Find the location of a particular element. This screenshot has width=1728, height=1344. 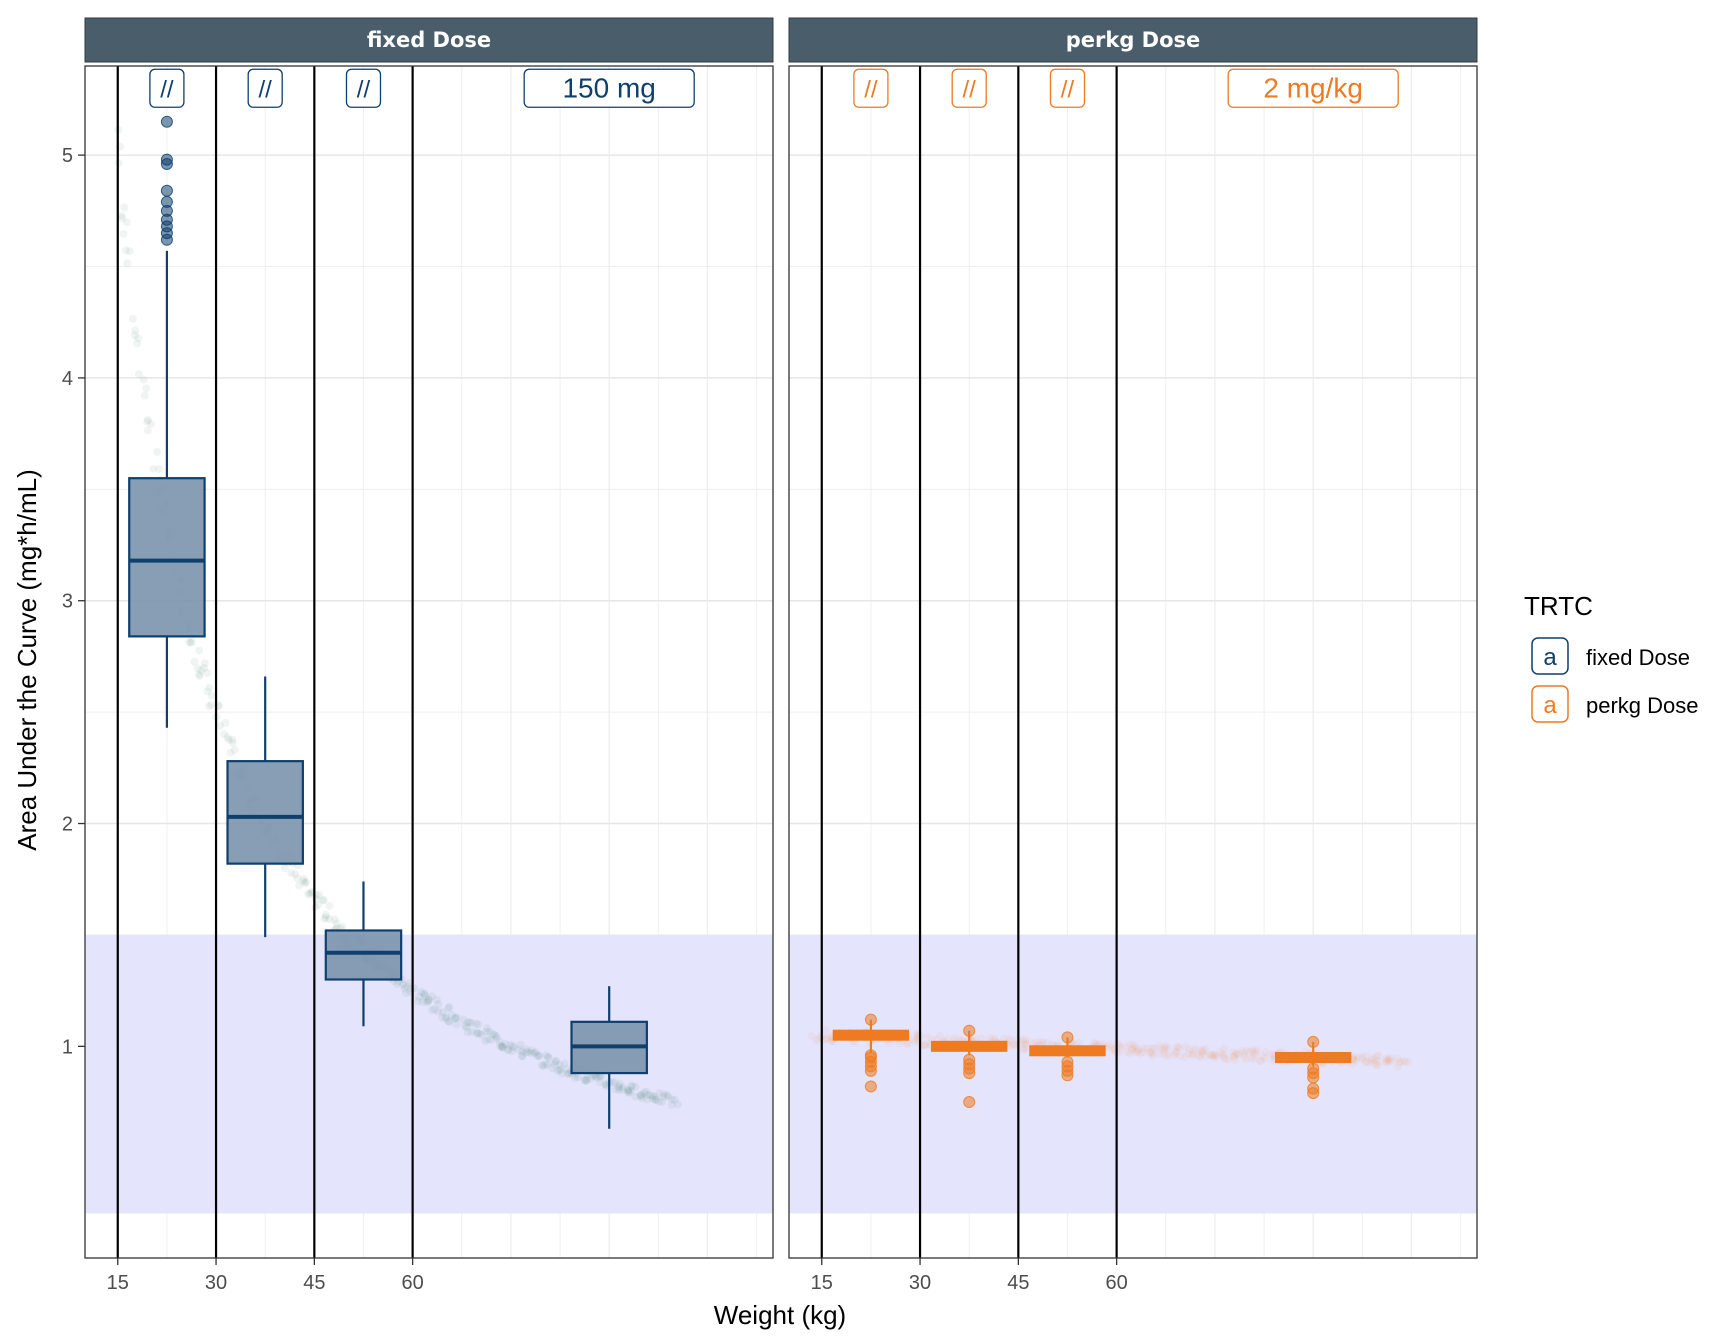

box-body is located at coordinates (167, 557).